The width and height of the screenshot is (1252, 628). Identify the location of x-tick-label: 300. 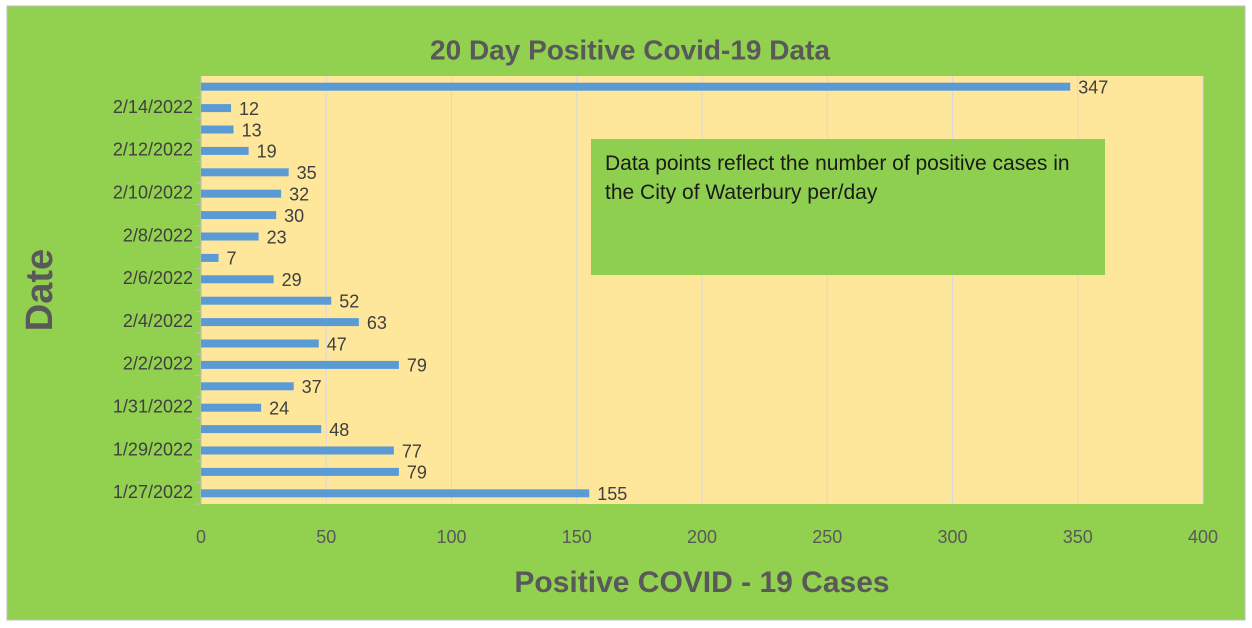
(952, 537).